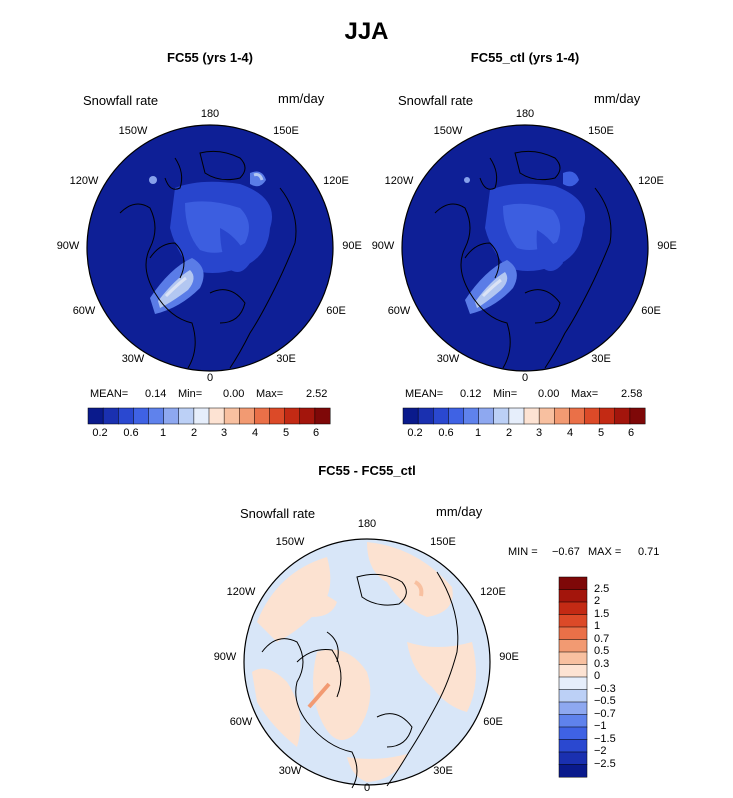 This screenshot has height=798, width=733. I want to click on colorbar-diff-label: −1.5, so click(605, 738).